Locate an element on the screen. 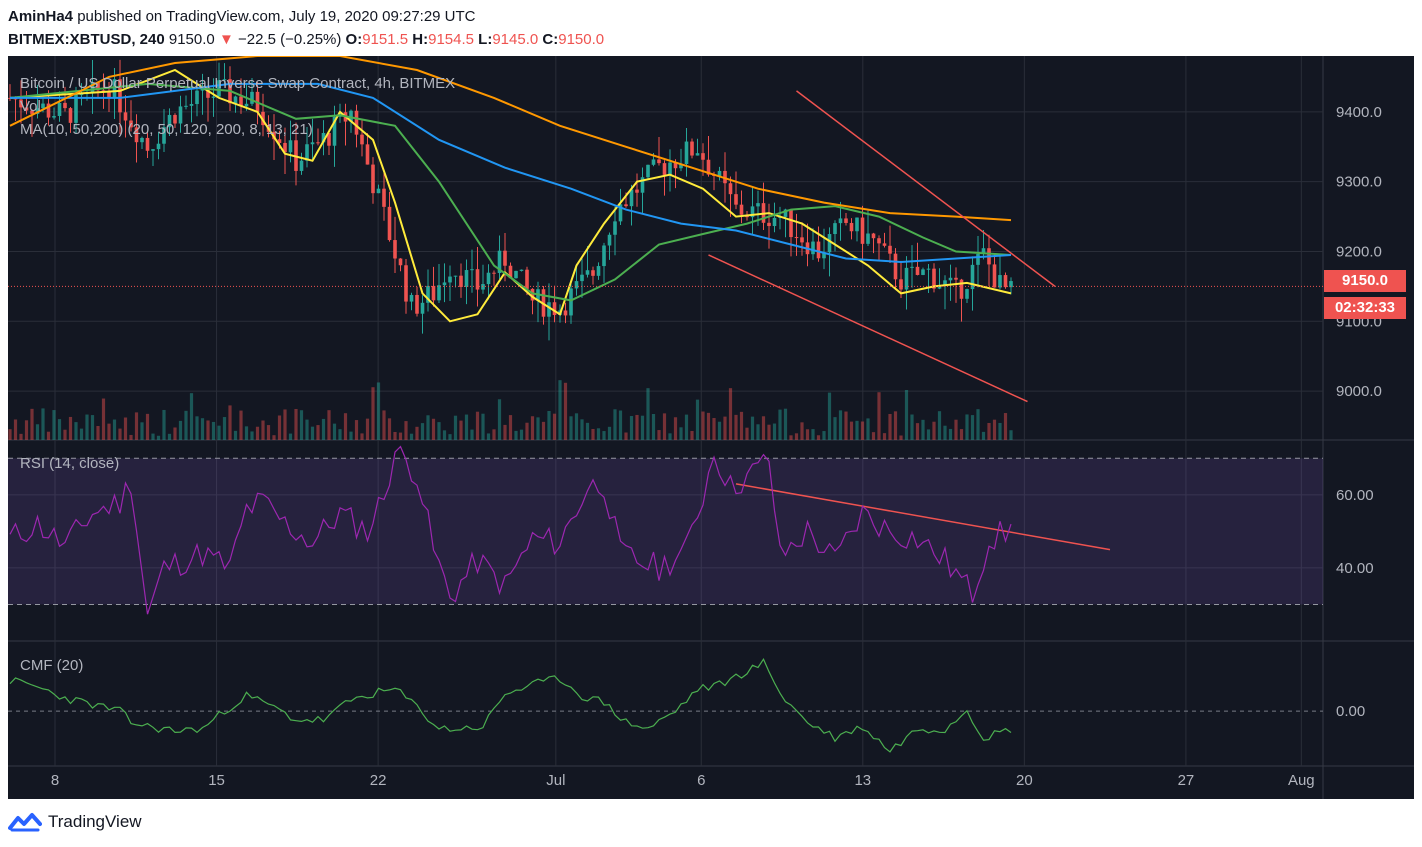 The width and height of the screenshot is (1422, 847). rsi-line is located at coordinates (510, 530).